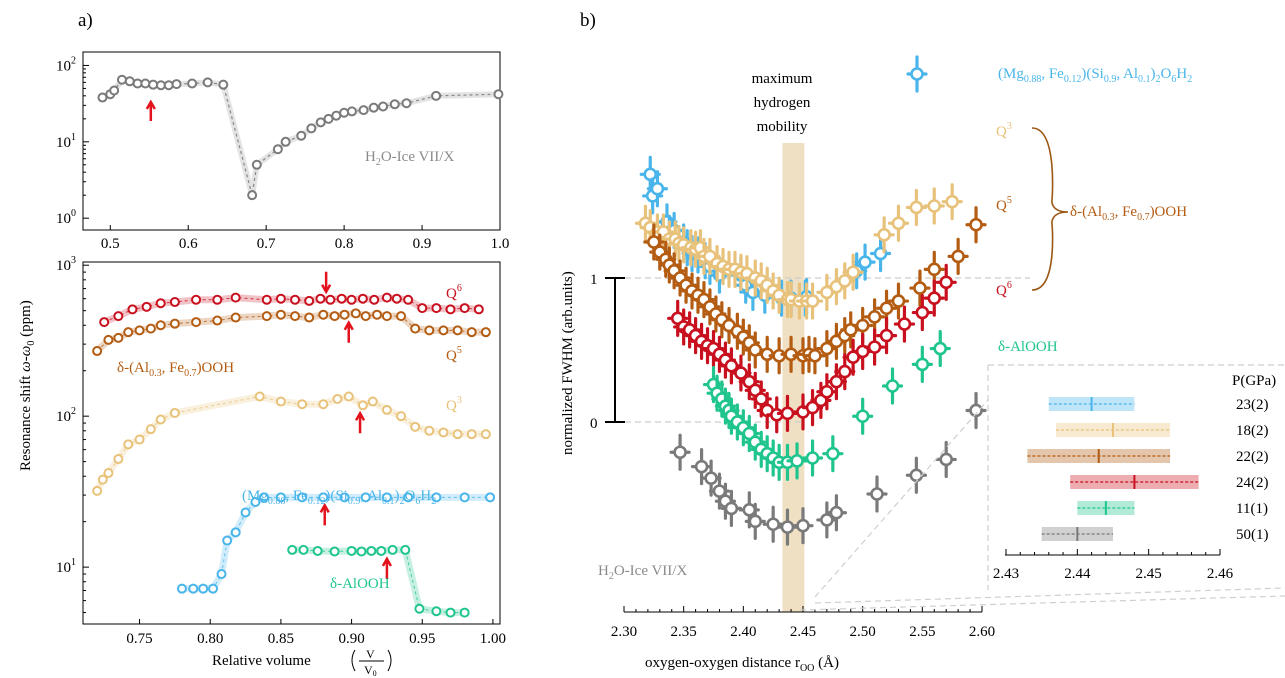 This screenshot has height=678, width=1285. Describe the element at coordinates (642, 572) in the screenshot. I see `ice-label-b: H2O-Ice VII/X` at that location.